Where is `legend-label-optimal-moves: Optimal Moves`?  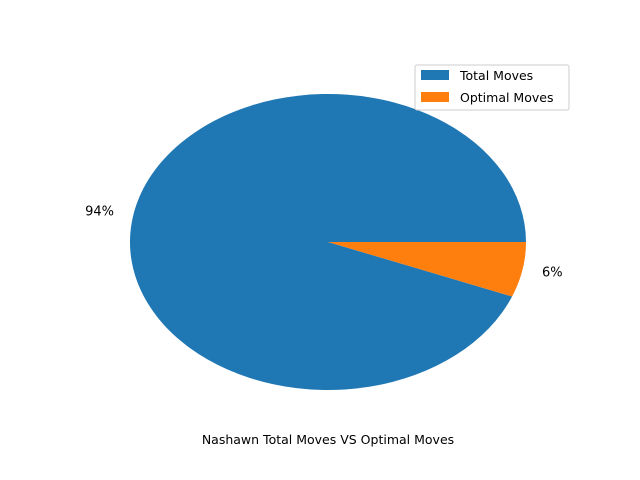
legend-label-optimal-moves: Optimal Moves is located at coordinates (506, 97).